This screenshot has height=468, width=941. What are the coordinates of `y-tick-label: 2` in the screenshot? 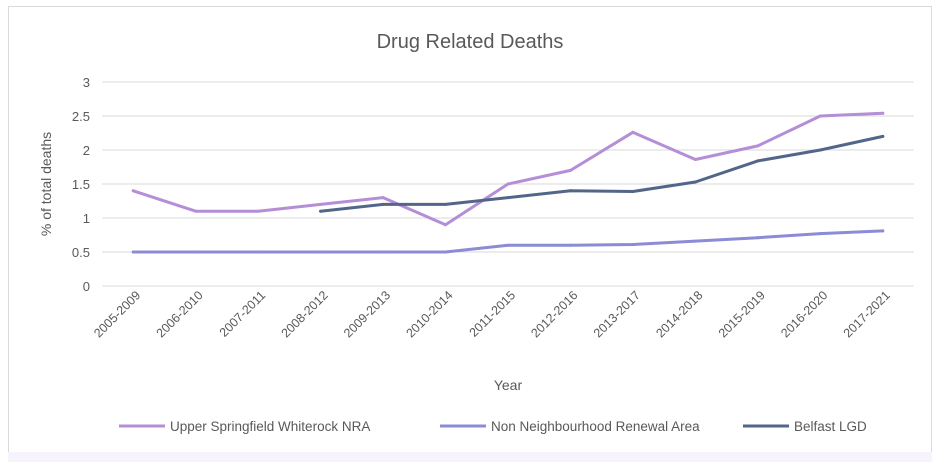 It's located at (86, 150).